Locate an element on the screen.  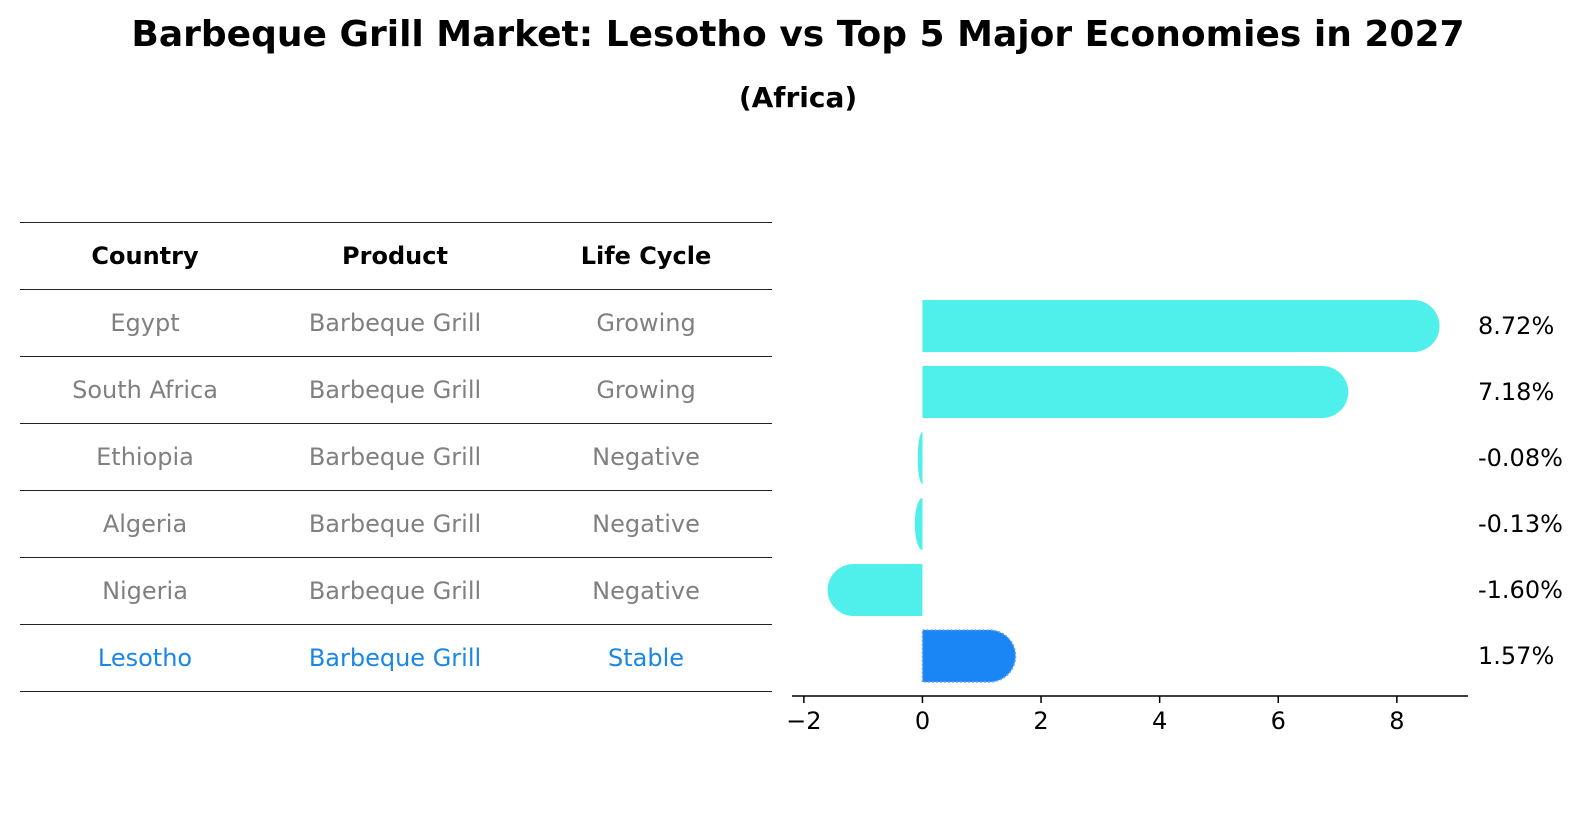
table-row: Algeria Barbeque Grill Negative is located at coordinates (396, 523).